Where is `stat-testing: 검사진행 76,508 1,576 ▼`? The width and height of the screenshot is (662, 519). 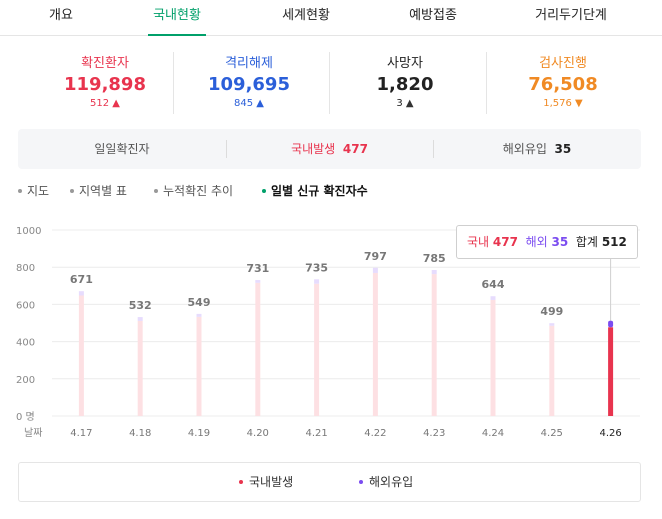 stat-testing: 검사진행 76,508 1,576 ▼ is located at coordinates (563, 82).